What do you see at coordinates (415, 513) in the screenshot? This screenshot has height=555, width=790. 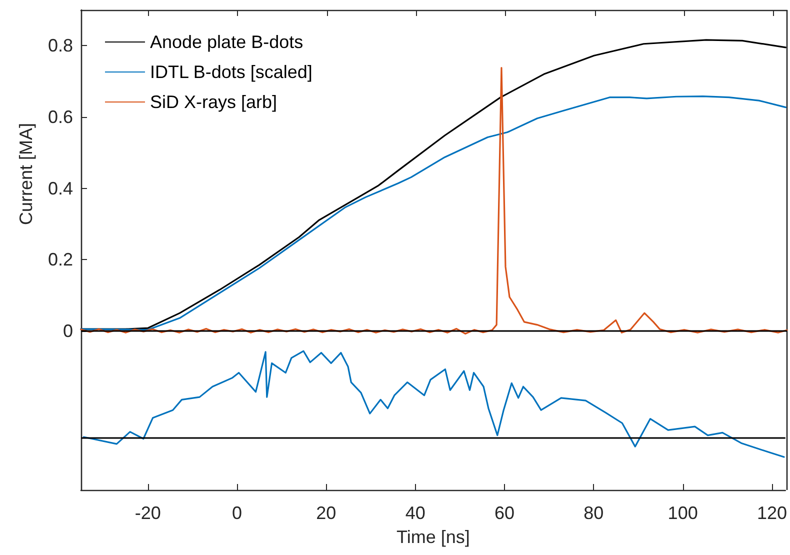 I see `x-tick-label: 40` at bounding box center [415, 513].